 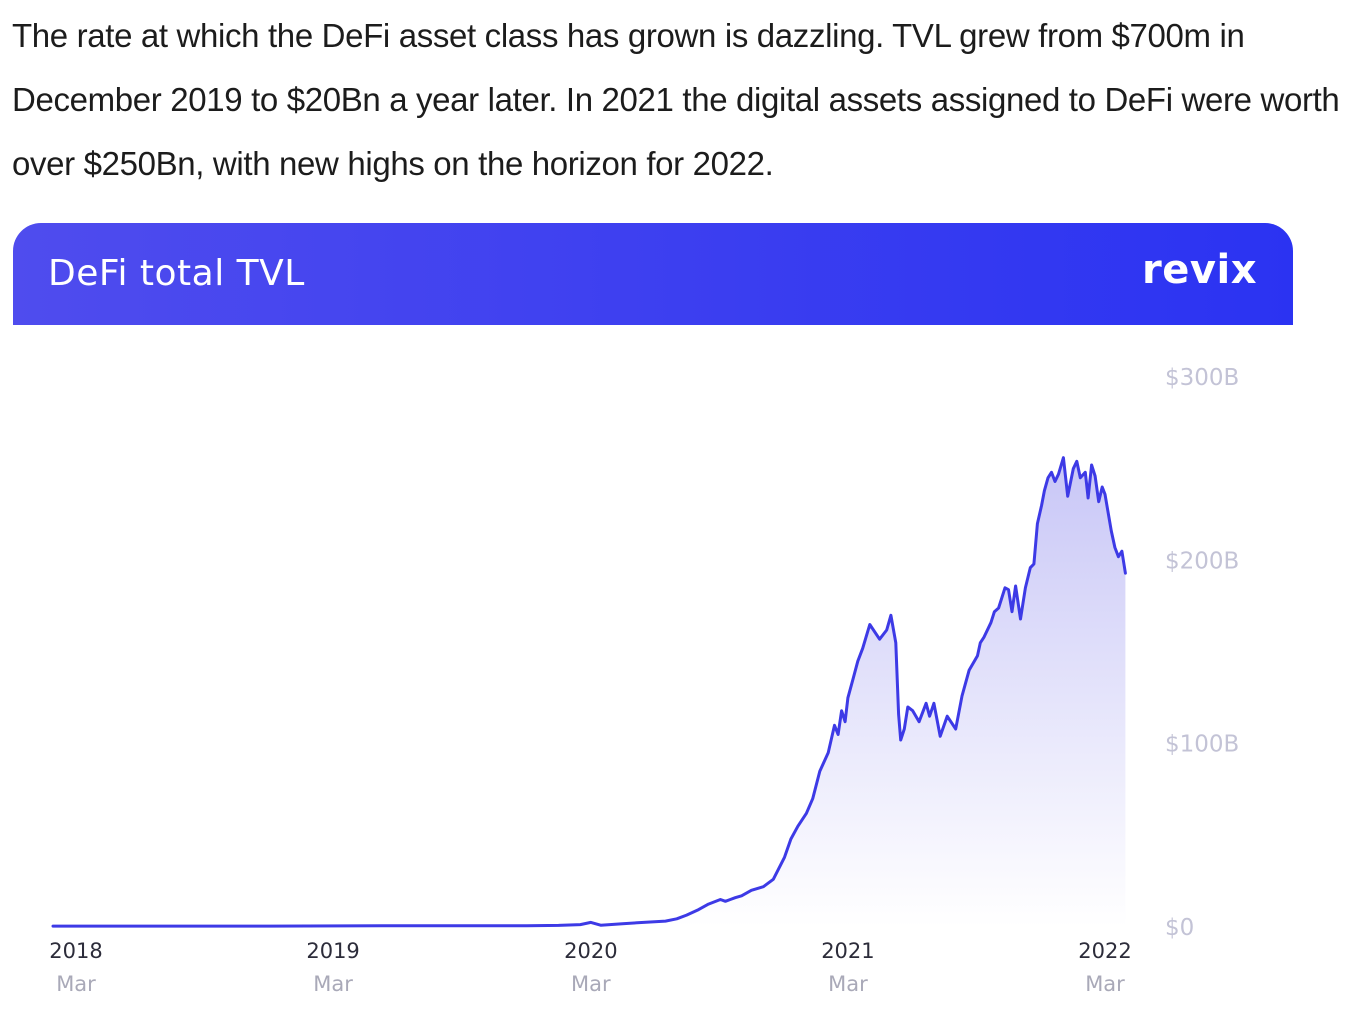 What do you see at coordinates (332, 951) in the screenshot?
I see `x-tick-year-label: 2019` at bounding box center [332, 951].